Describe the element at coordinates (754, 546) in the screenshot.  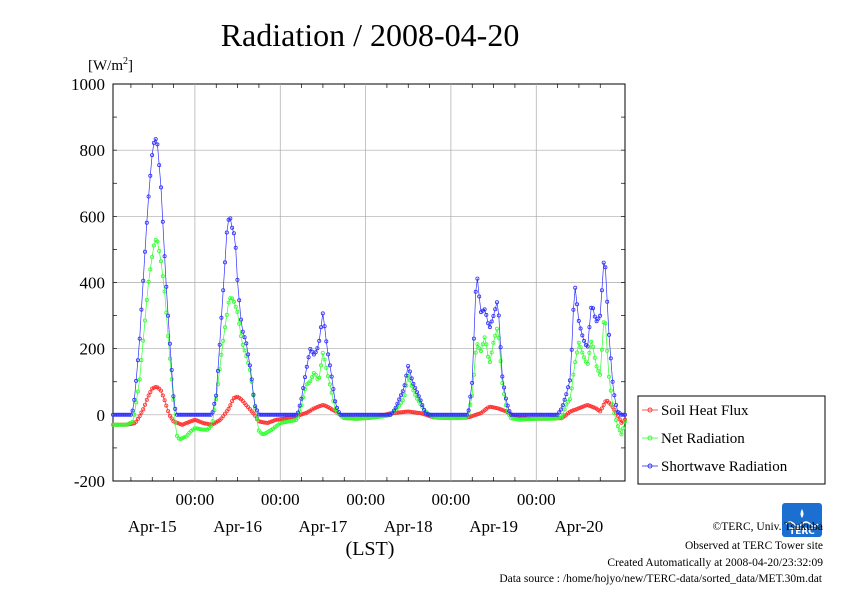
I see `credit-observed: Observed at TERC Tower site` at that location.